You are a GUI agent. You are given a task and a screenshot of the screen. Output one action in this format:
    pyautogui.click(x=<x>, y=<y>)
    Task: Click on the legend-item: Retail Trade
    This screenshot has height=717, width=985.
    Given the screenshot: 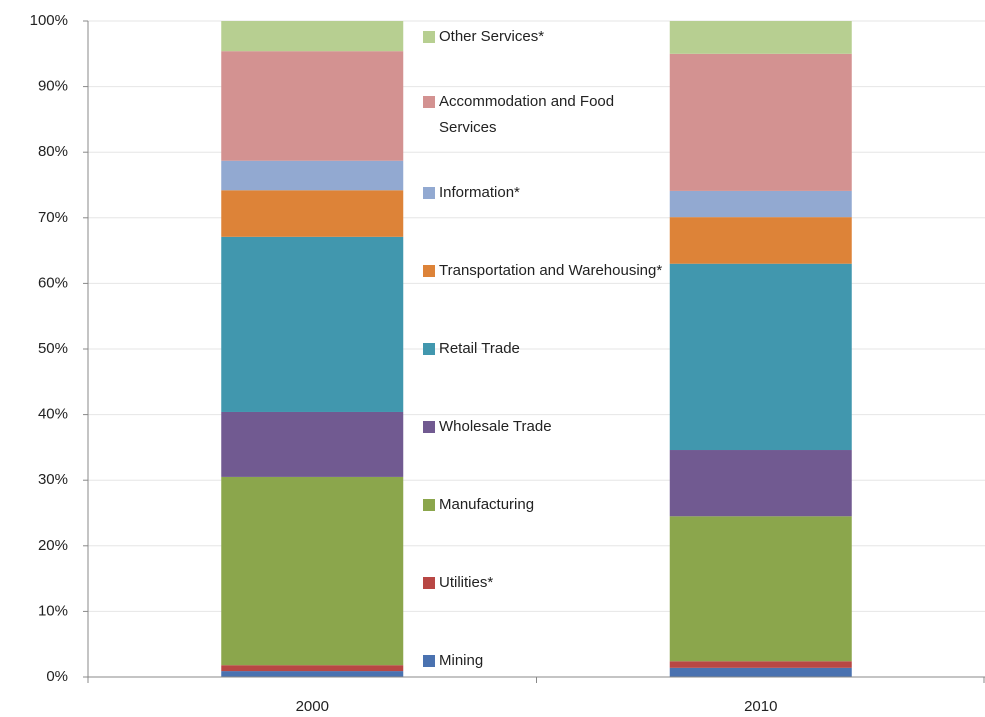 What is the action you would take?
    pyautogui.click(x=545, y=351)
    